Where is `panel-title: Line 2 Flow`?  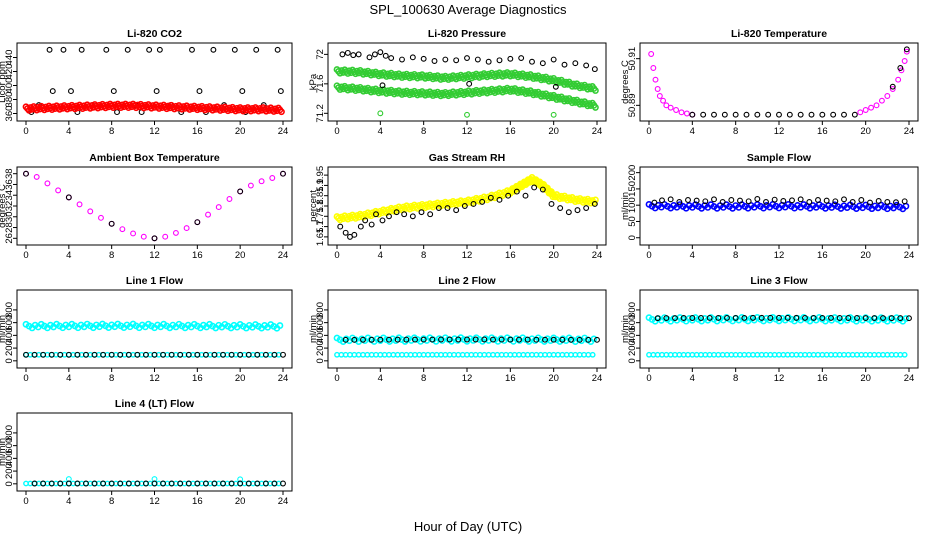
panel-title: Line 2 Flow is located at coordinates (467, 281).